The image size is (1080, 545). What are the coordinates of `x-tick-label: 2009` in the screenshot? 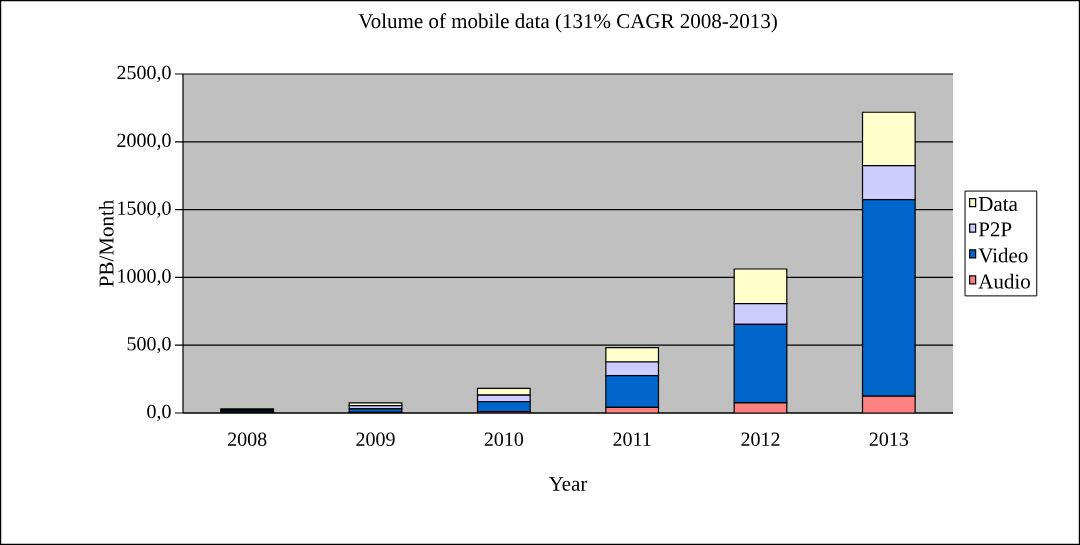 It's located at (375, 439).